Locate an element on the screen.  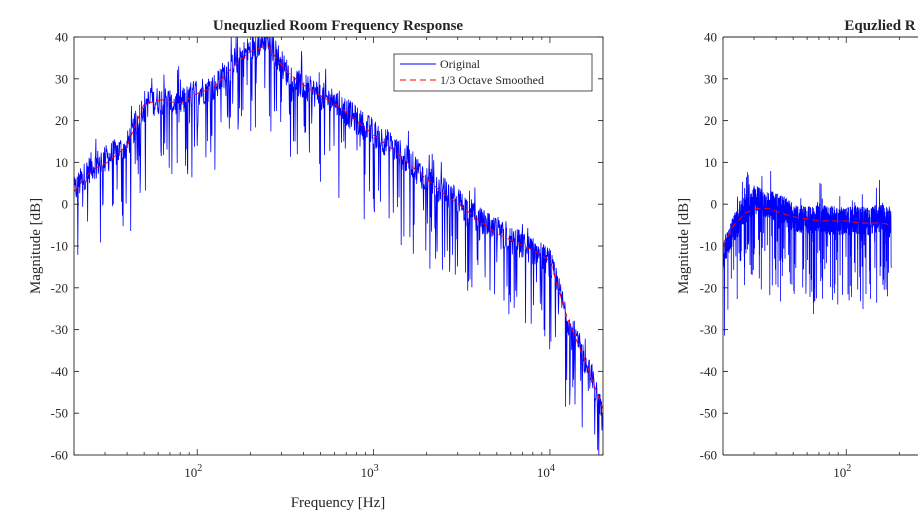
legend-smoothed-label: 1/3 Octave Smoothed is located at coordinates (492, 80).